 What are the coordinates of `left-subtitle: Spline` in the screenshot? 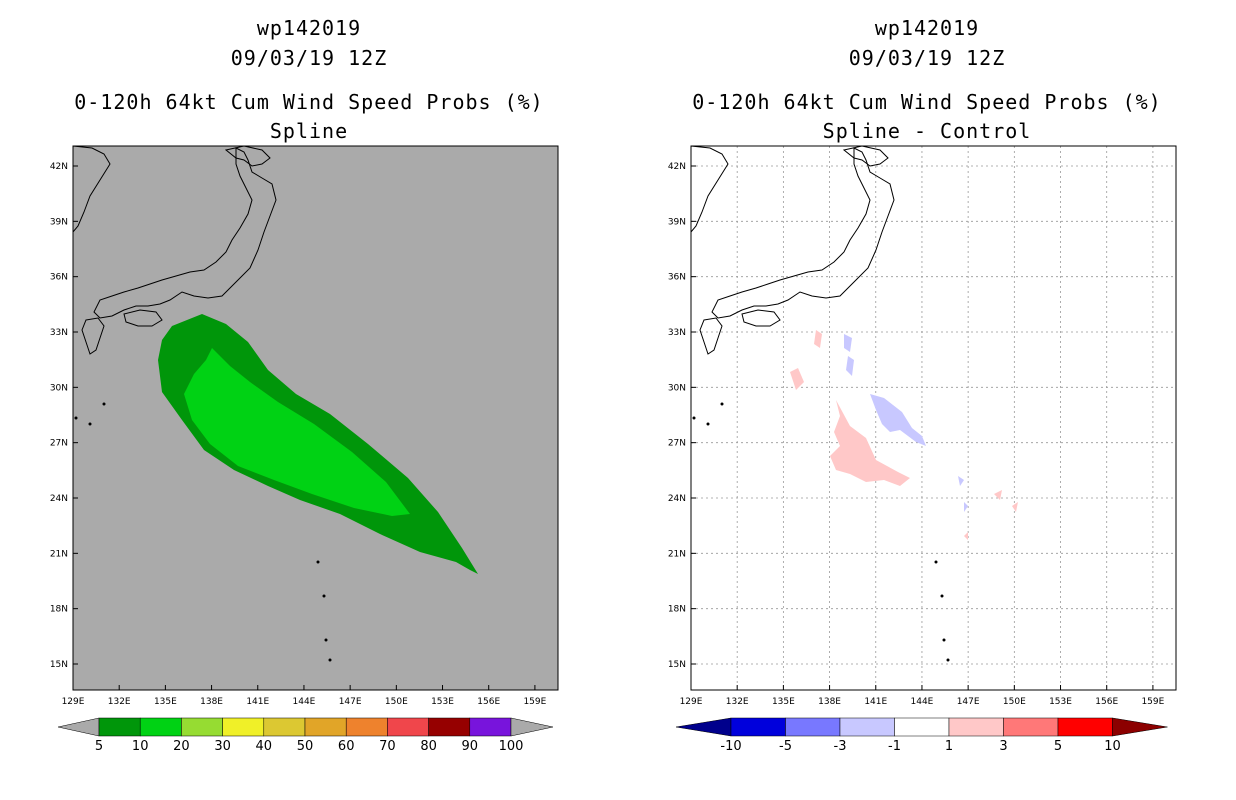 It's located at (309, 131).